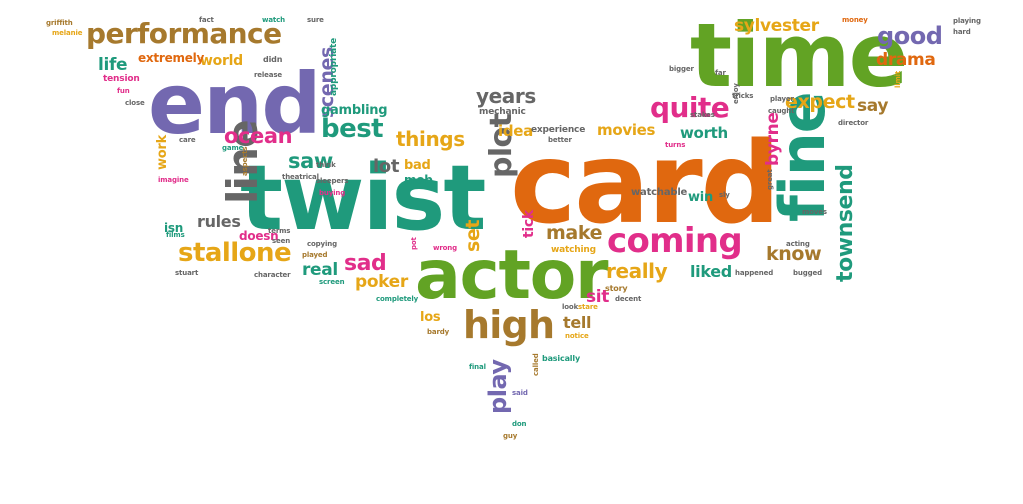 The height and width of the screenshot is (504, 1023). I want to click on cloud-word-real: real, so click(320, 270).